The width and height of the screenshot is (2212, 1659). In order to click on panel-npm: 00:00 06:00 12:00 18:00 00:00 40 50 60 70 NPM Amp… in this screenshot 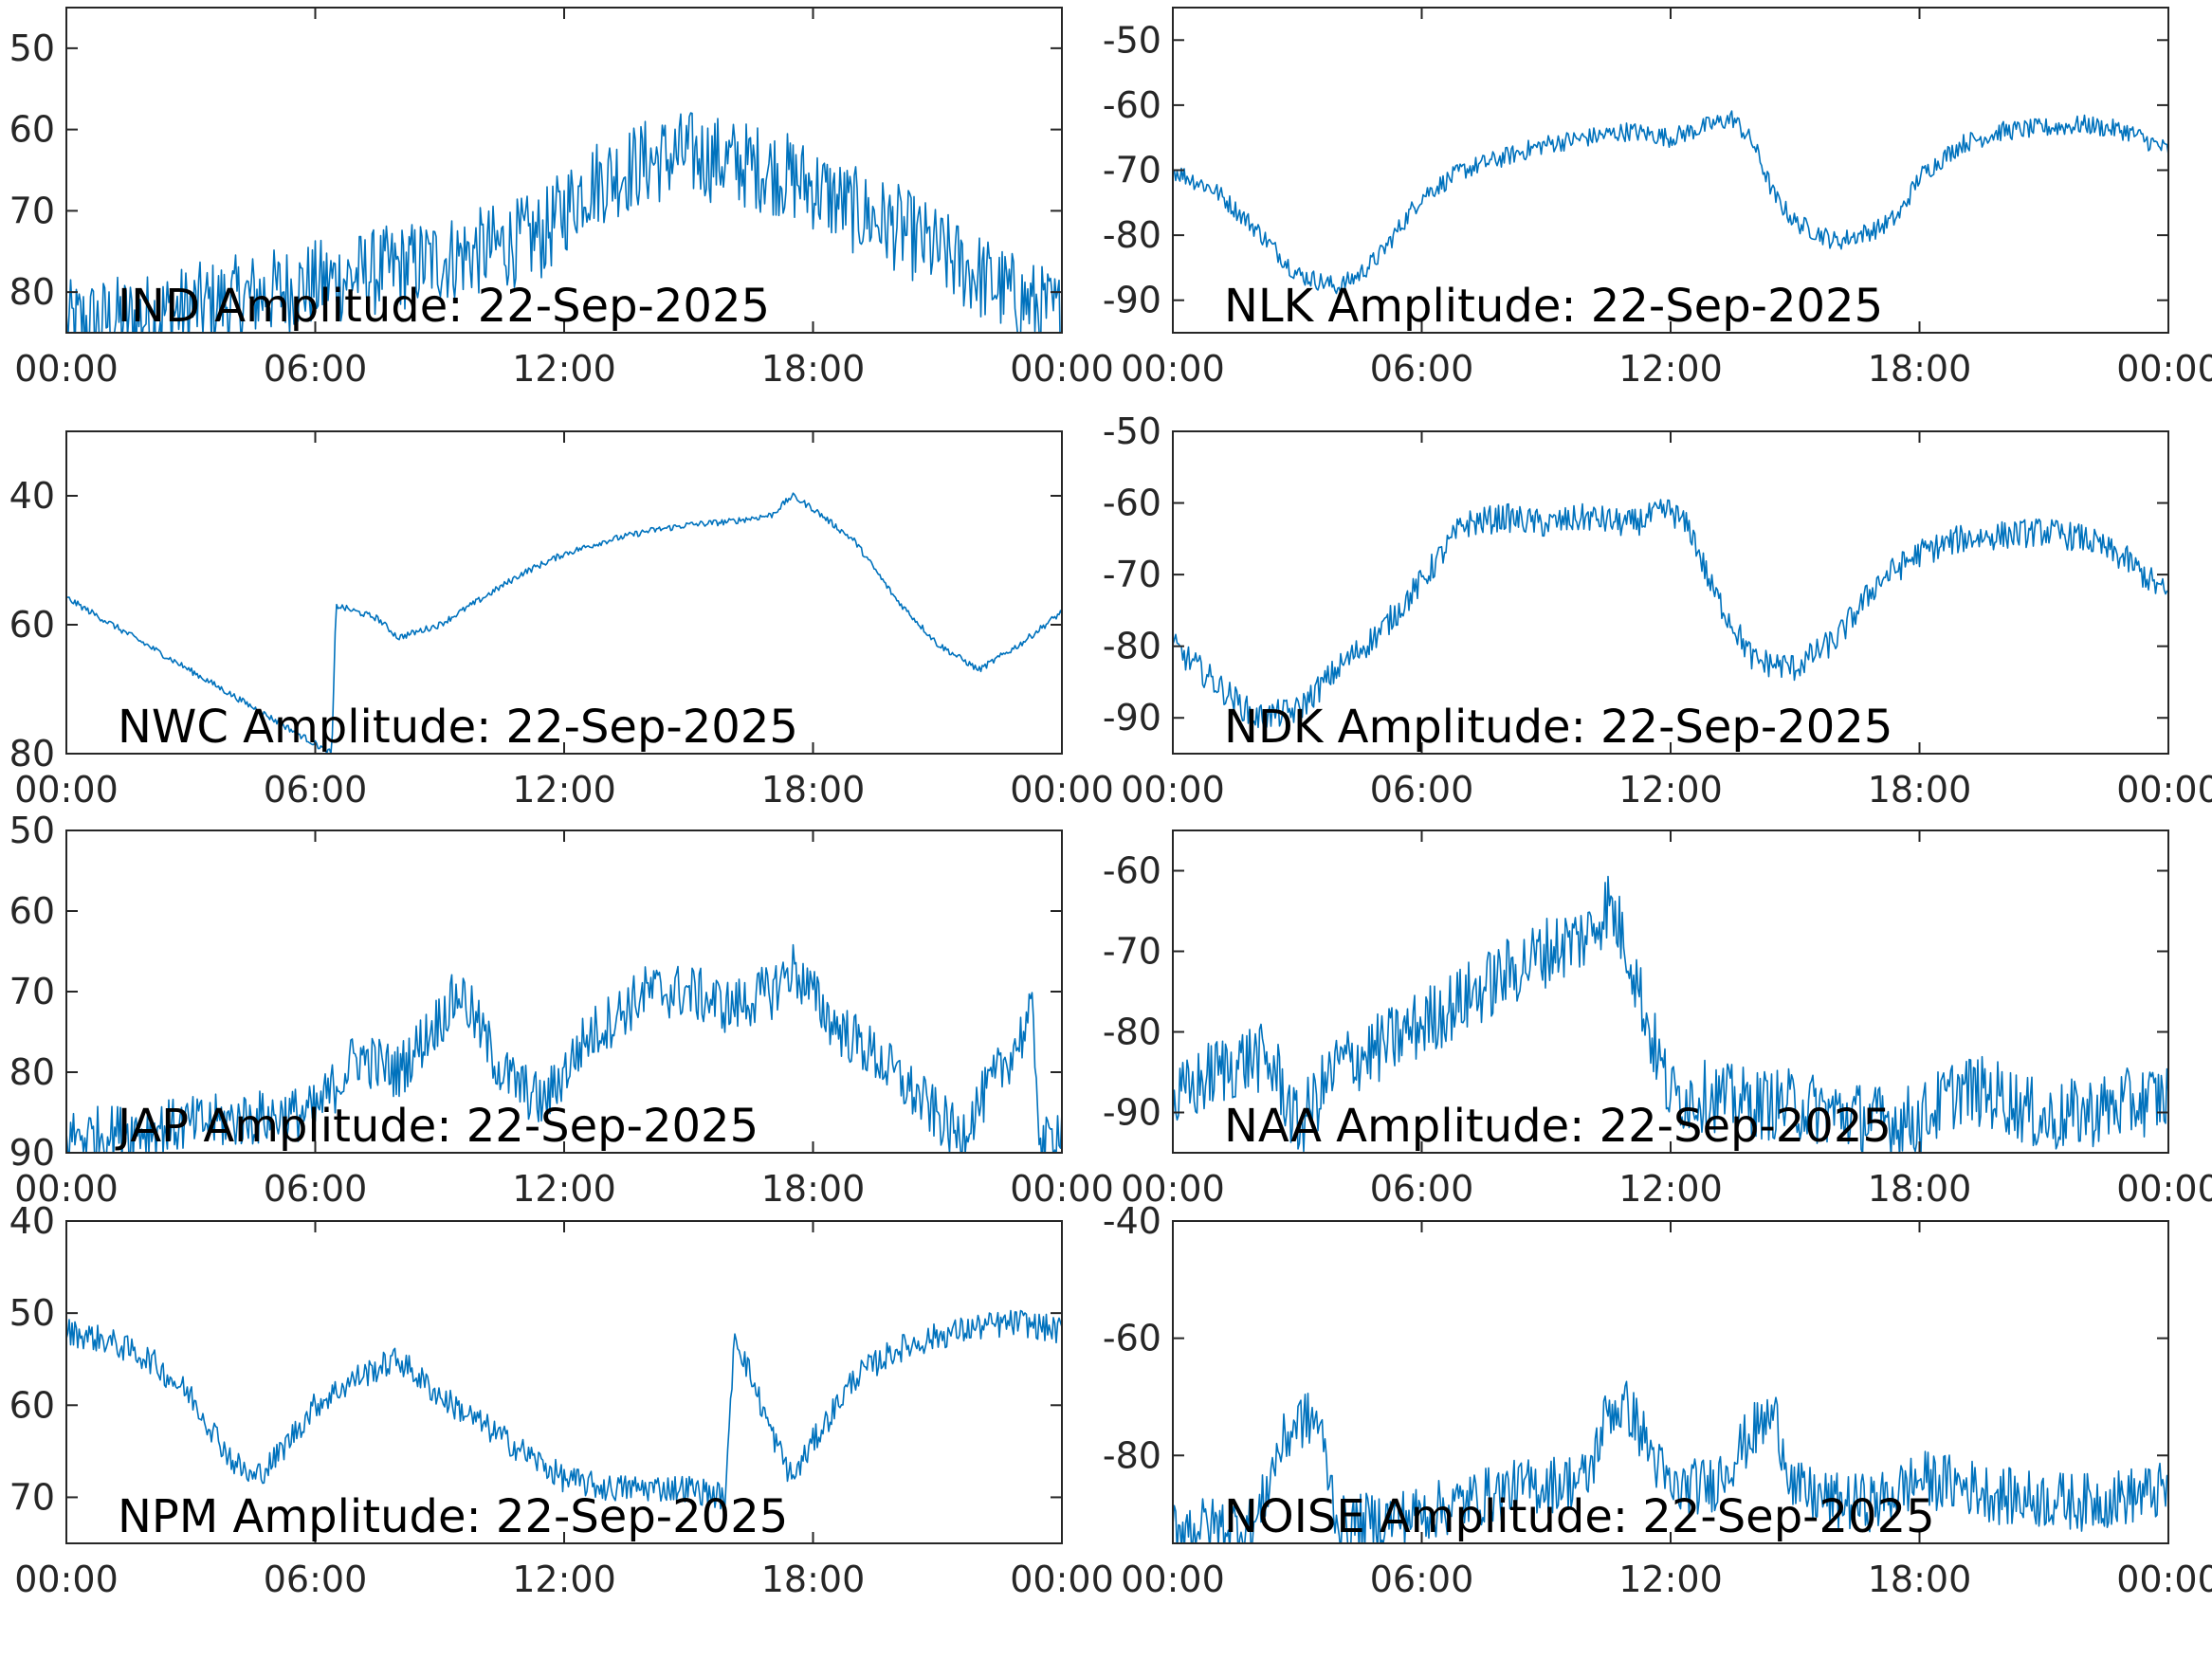, I will do `click(561, 1400)`.